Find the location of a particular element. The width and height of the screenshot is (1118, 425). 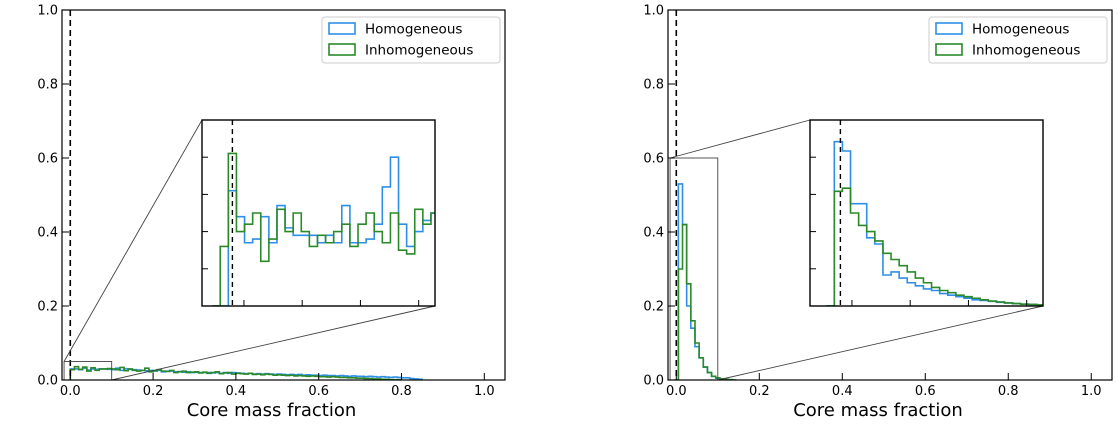

zoom-box is located at coordinates (694, 269).